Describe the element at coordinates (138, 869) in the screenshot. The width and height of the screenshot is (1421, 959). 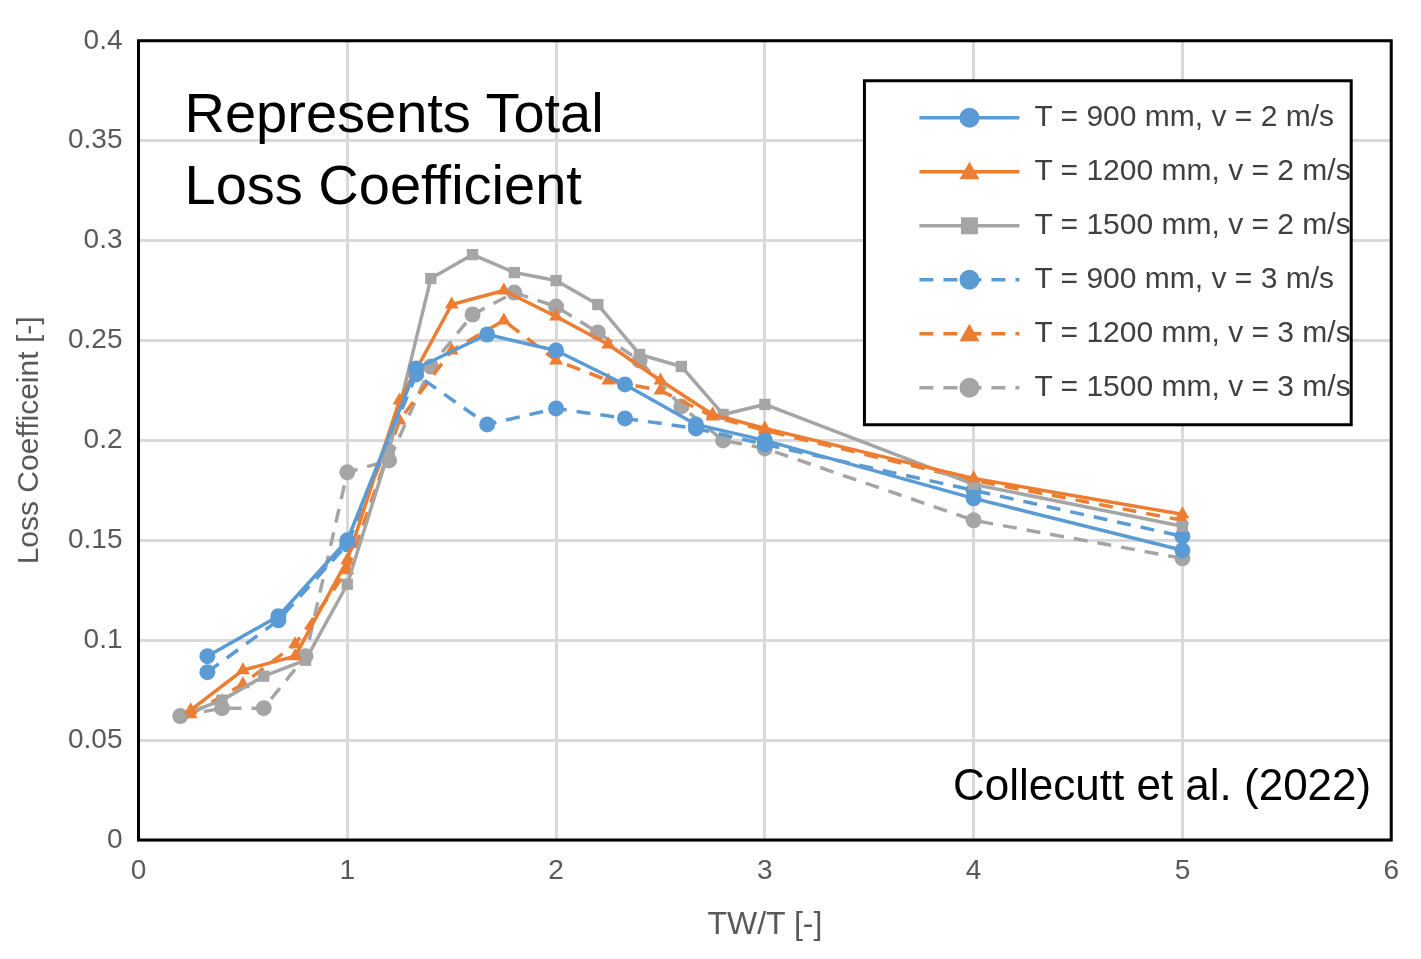
I see `x-tick-label: 0` at that location.